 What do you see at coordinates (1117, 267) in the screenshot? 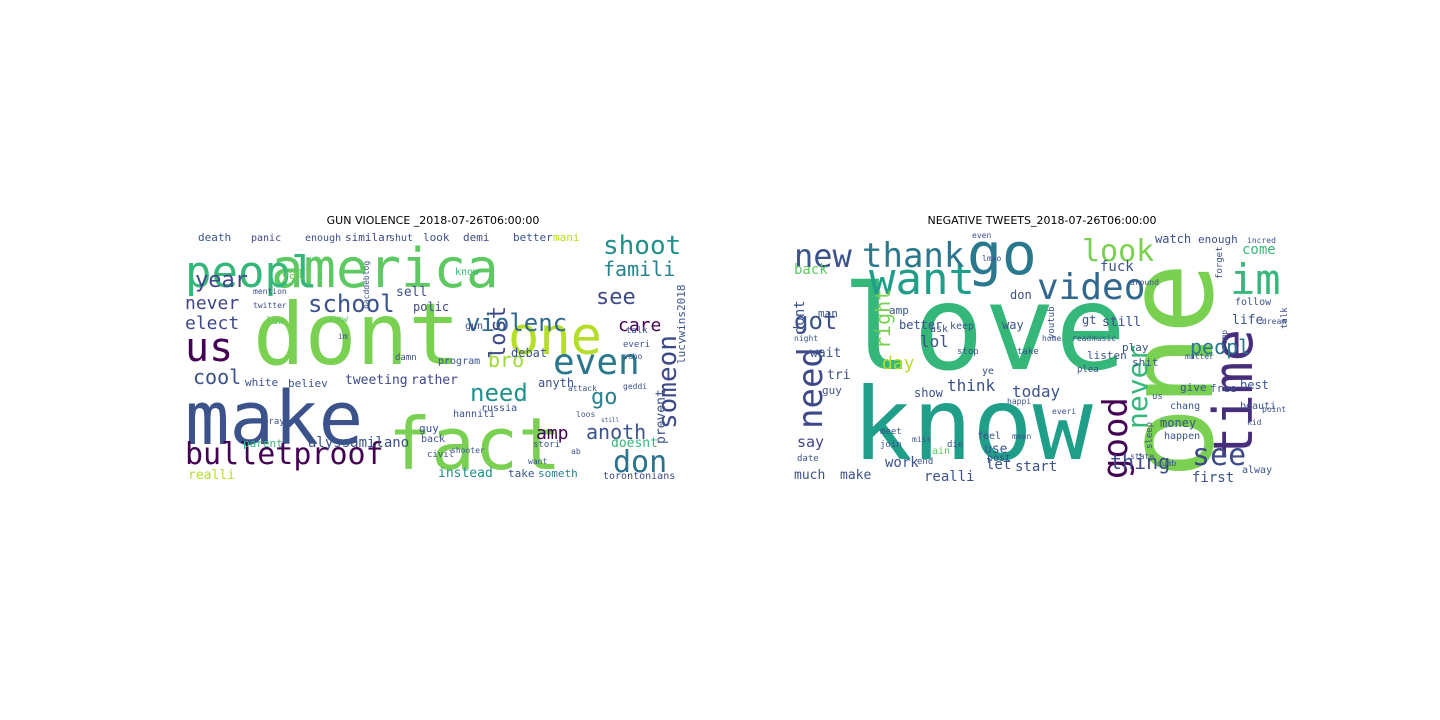
I see `word-fuck: fuck` at bounding box center [1117, 267].